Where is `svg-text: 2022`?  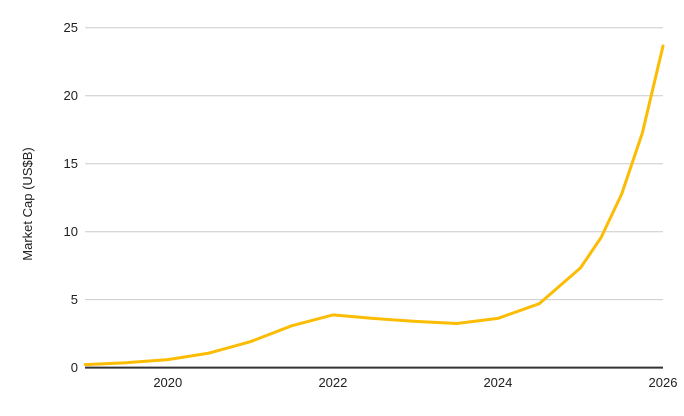 svg-text: 2022 is located at coordinates (332, 382).